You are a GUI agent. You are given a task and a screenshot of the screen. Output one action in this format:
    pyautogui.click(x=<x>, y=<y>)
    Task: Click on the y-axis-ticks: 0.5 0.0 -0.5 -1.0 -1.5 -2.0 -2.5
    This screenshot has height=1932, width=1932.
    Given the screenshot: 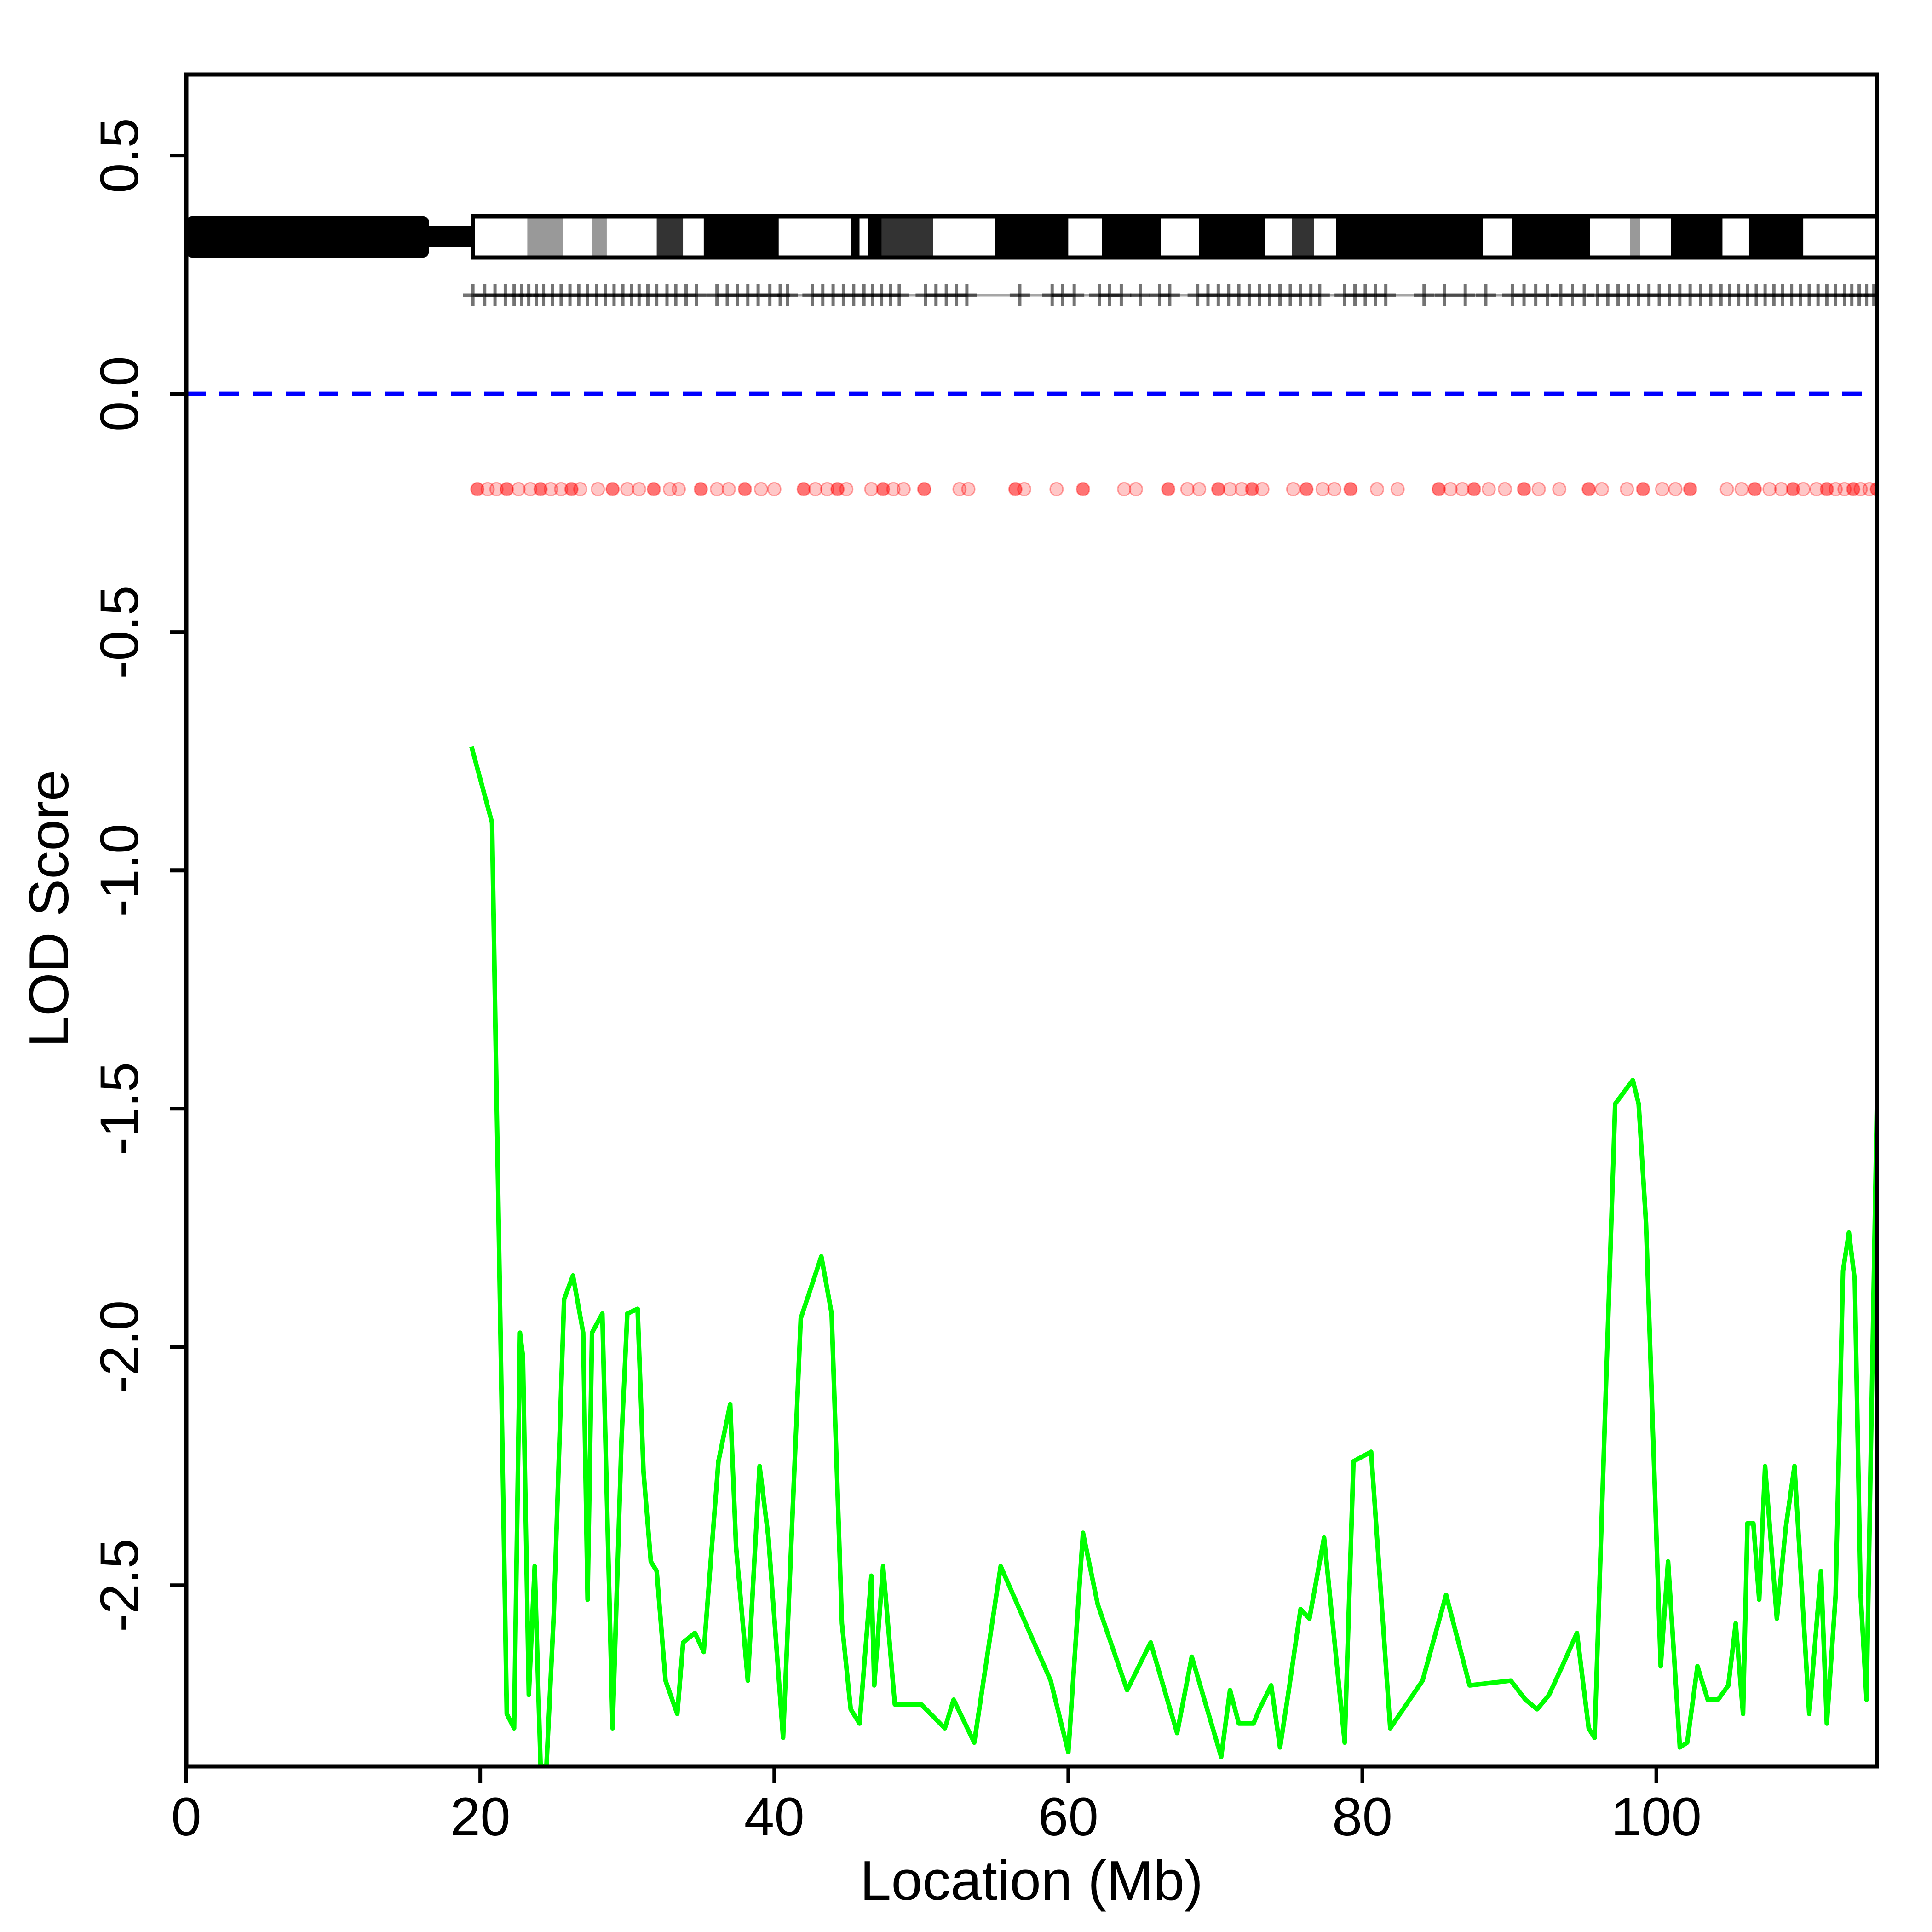 What is the action you would take?
    pyautogui.click(x=137, y=875)
    